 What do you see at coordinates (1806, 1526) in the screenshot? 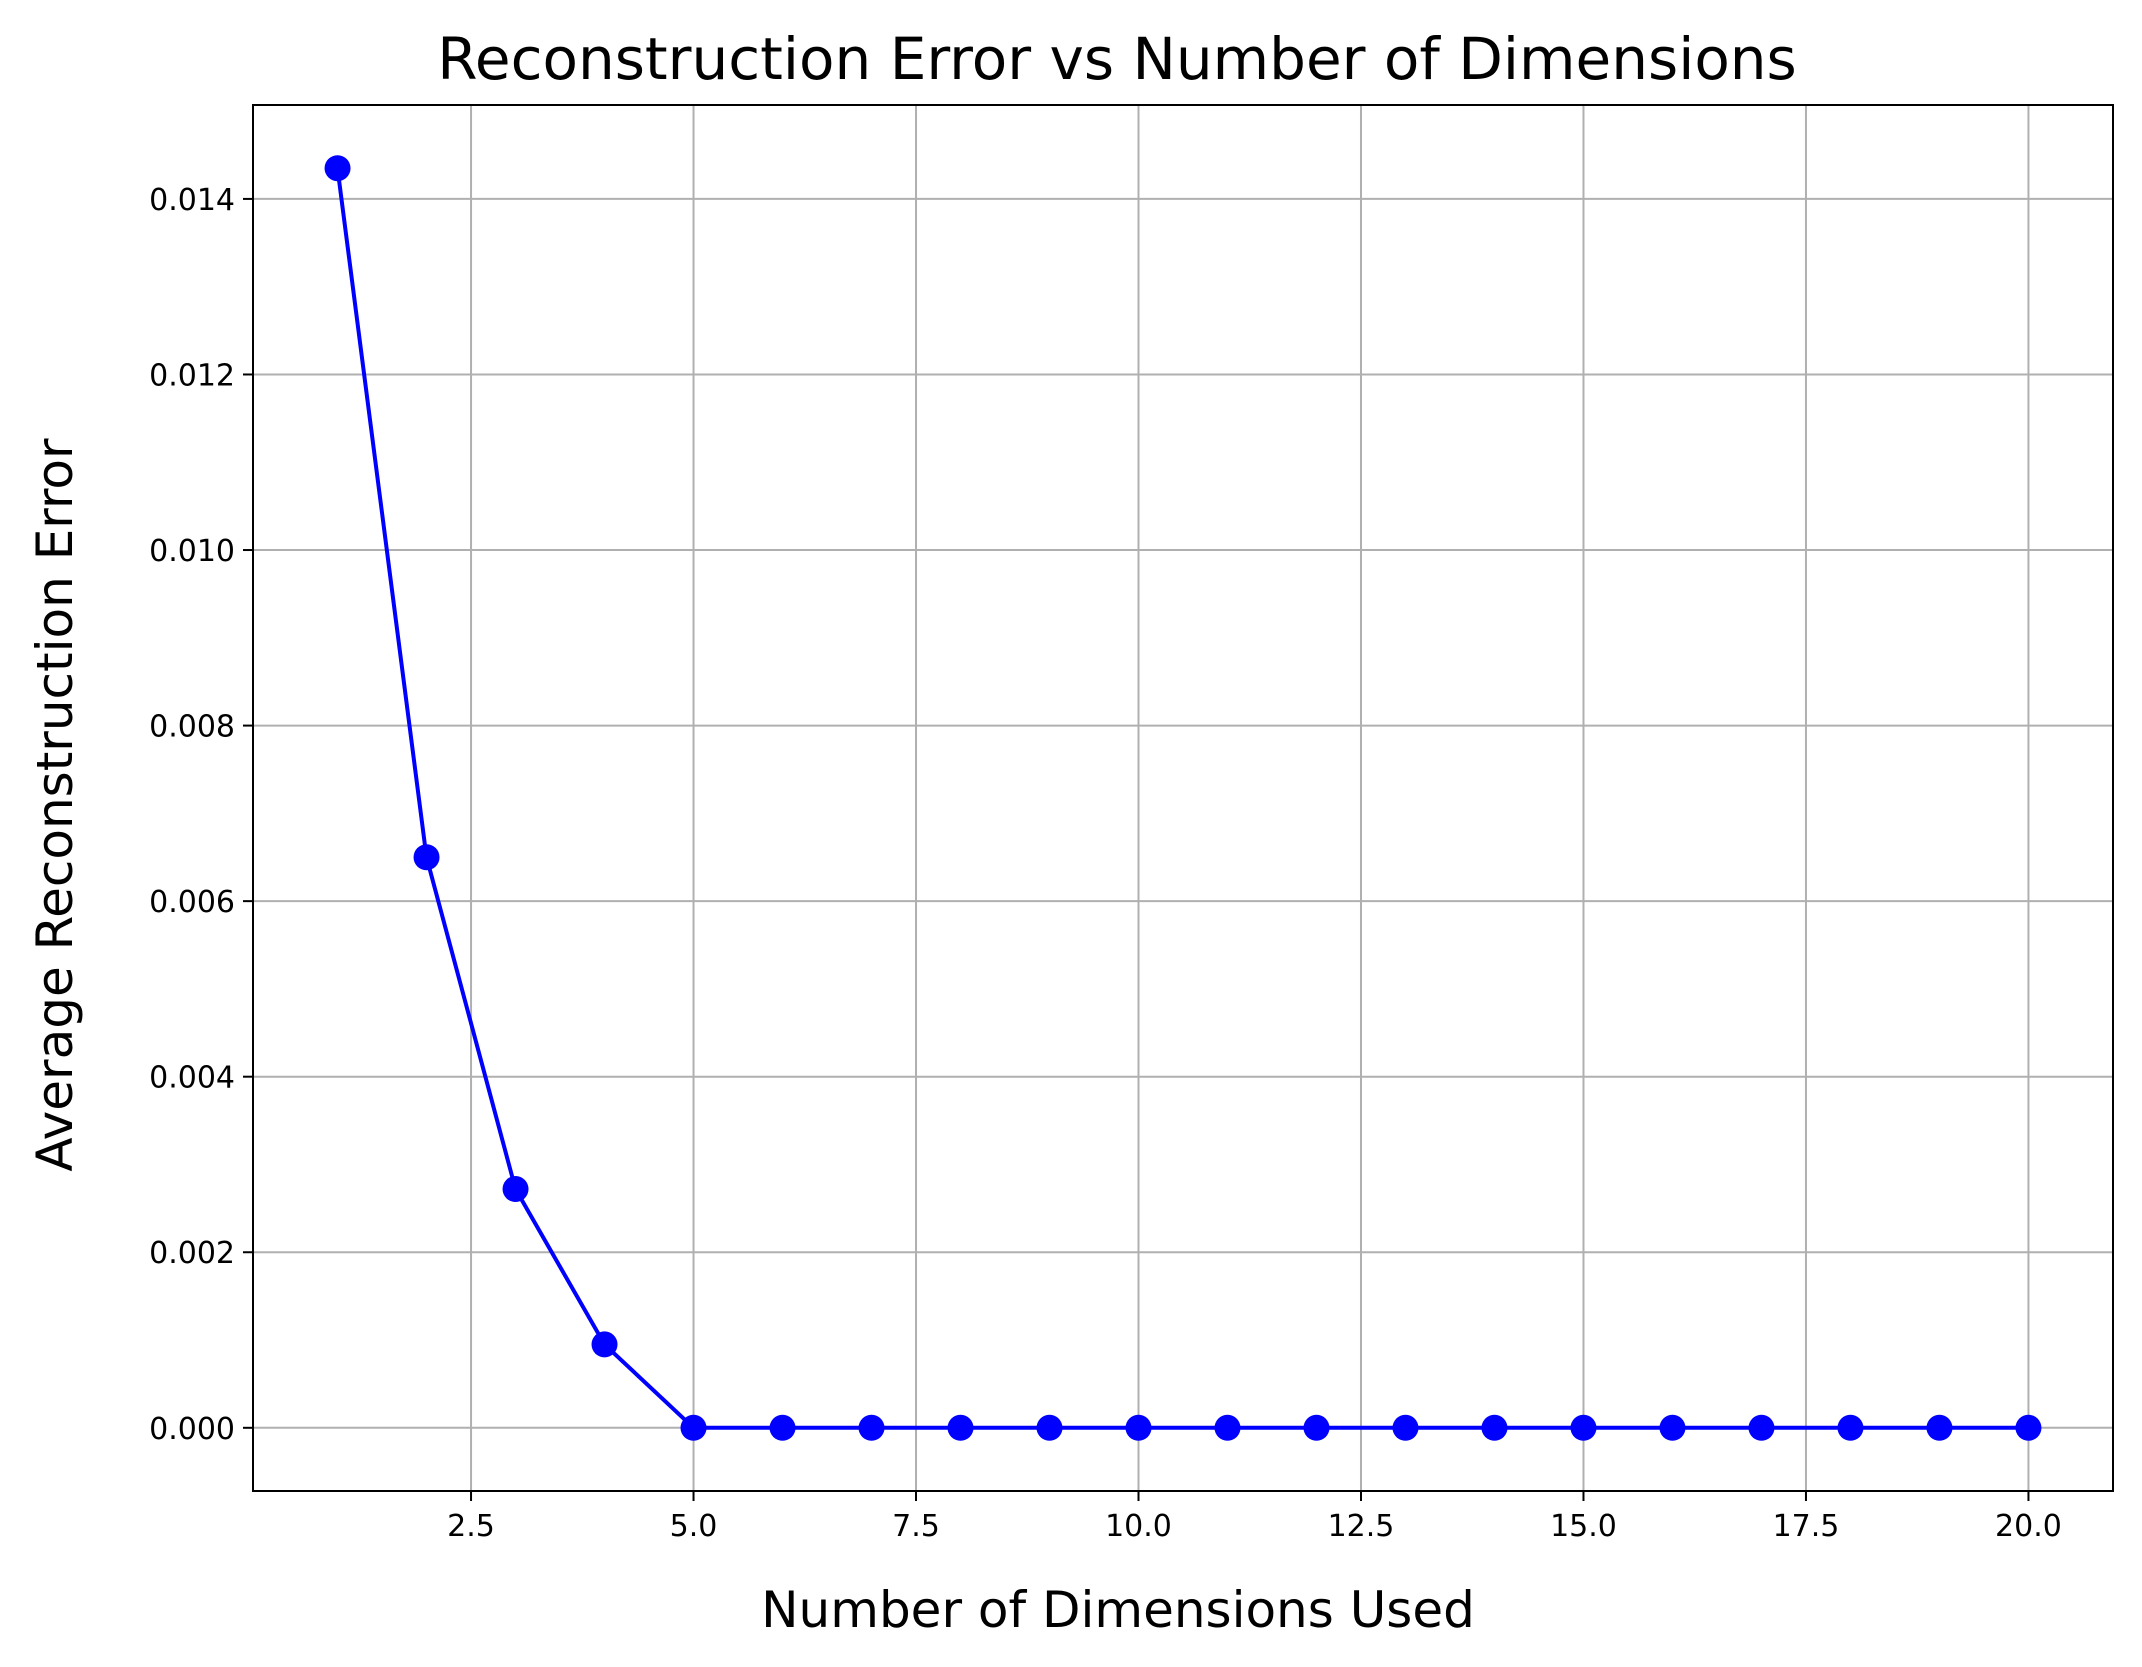
I see `x-tick-label: 17.5` at bounding box center [1806, 1526].